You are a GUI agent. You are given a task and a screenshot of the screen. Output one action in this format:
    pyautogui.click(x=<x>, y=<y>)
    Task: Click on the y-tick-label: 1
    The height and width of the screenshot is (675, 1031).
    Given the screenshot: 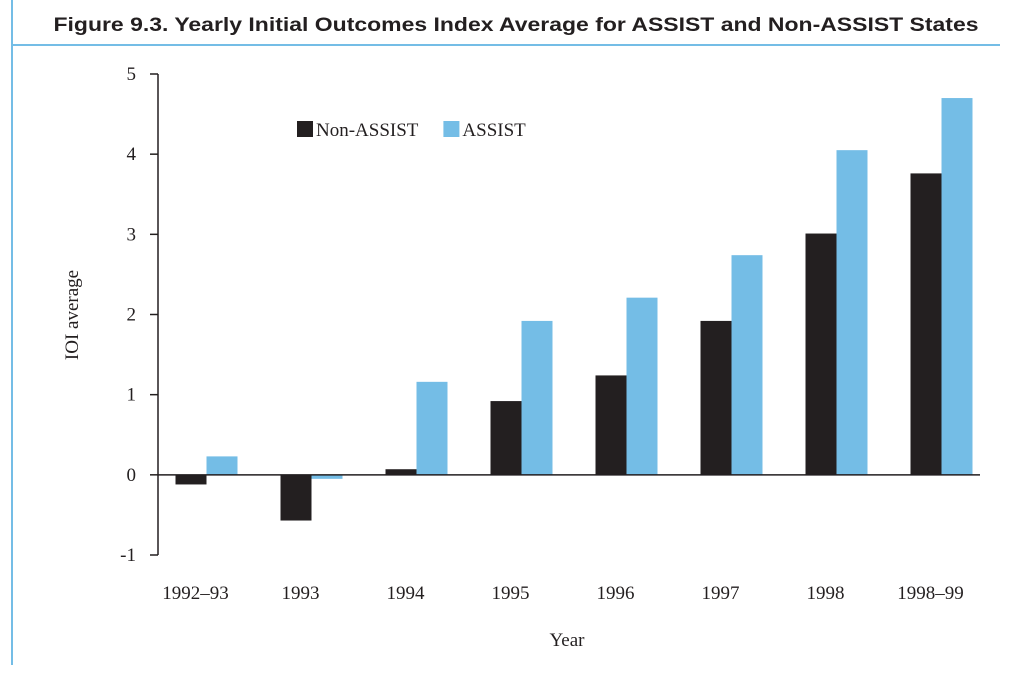 What is the action you would take?
    pyautogui.click(x=132, y=395)
    